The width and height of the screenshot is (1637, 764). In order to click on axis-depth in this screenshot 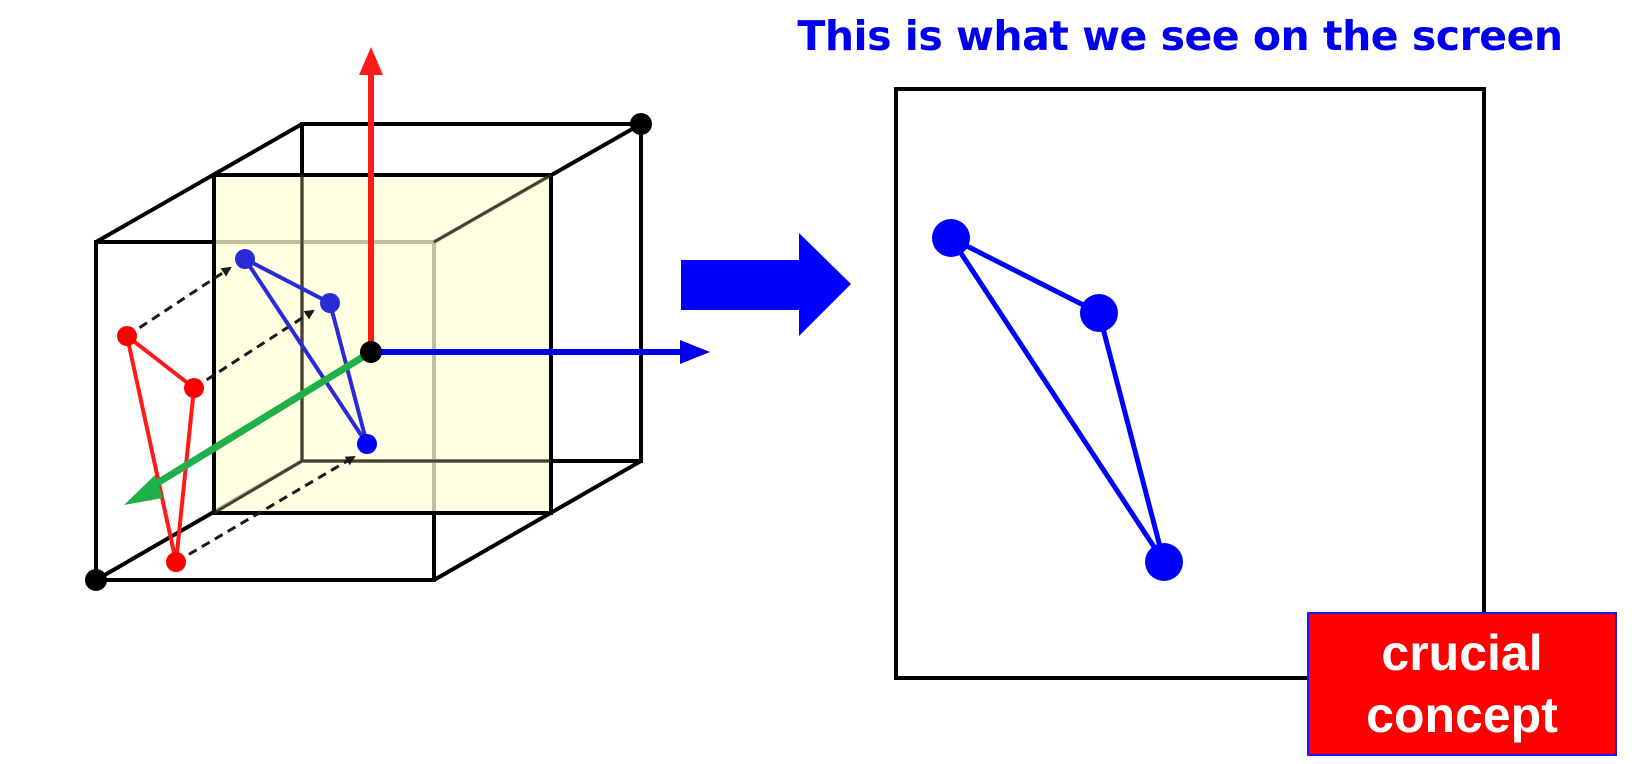, I will do `click(258, 421)`.